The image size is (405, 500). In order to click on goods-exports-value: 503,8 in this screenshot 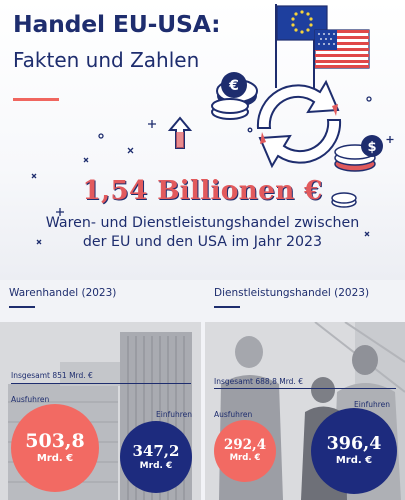, I will do `click(55, 441)`.